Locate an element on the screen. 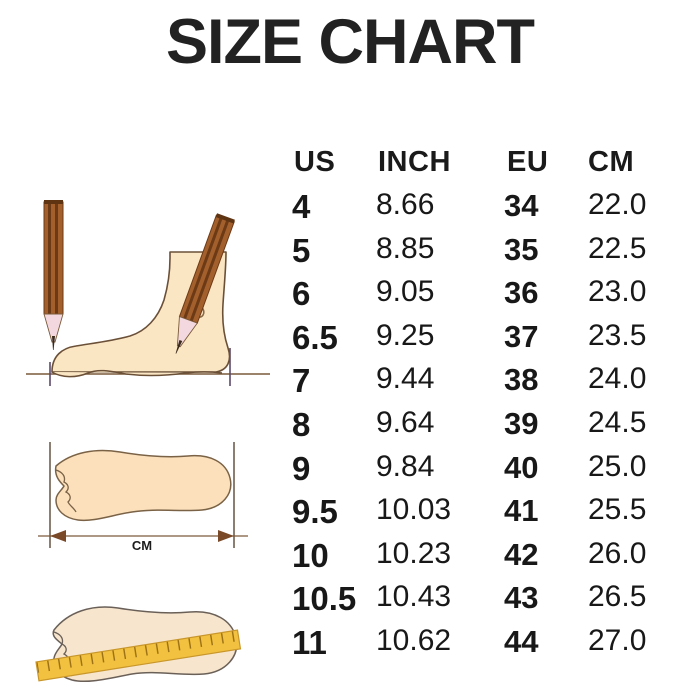 The width and height of the screenshot is (700, 700). foot-measuring-tape-illustration is located at coordinates (147, 639).